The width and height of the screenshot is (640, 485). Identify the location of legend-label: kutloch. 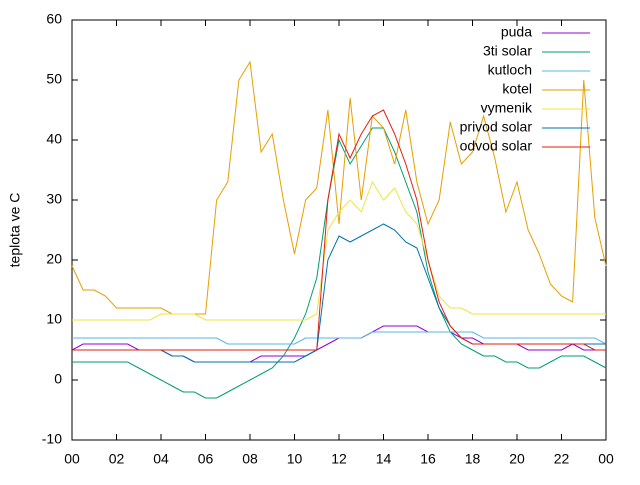
(510, 70).